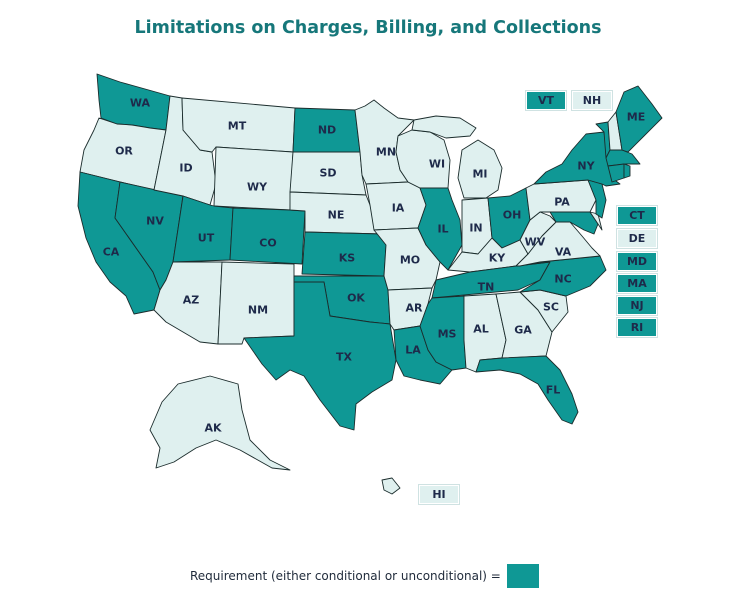 This screenshot has height=611, width=736. What do you see at coordinates (637, 283) in the screenshot?
I see `box-MA: MA` at bounding box center [637, 283].